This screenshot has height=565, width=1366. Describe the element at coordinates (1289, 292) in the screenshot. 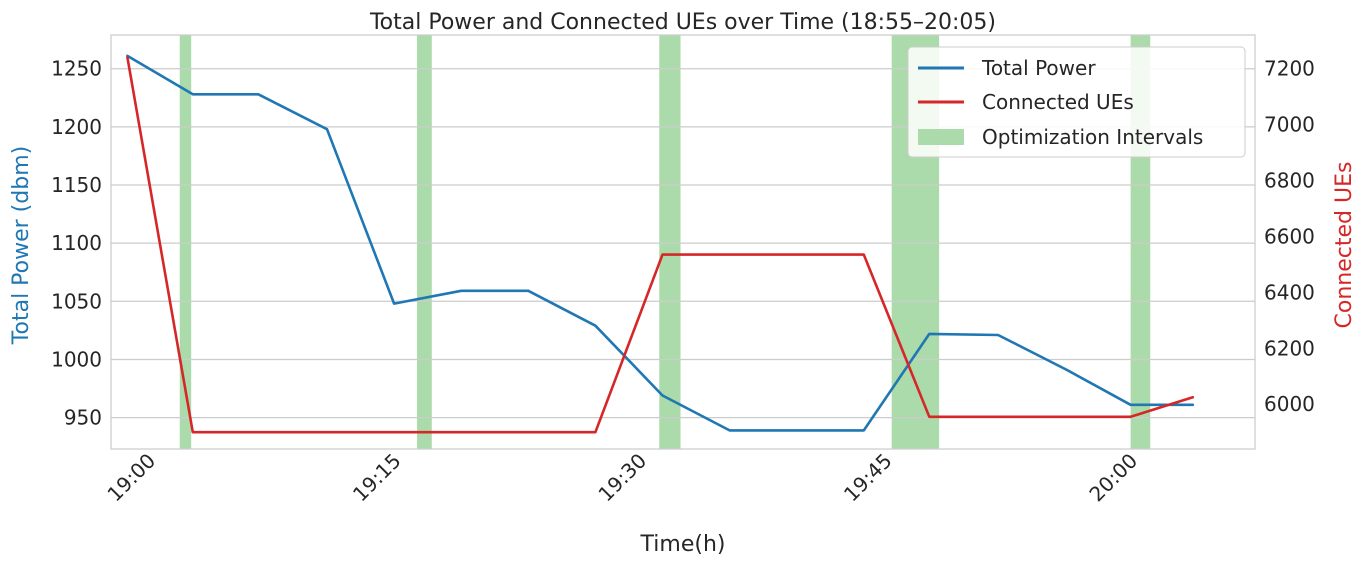

I see `right-y-tick-label: 6400` at that location.